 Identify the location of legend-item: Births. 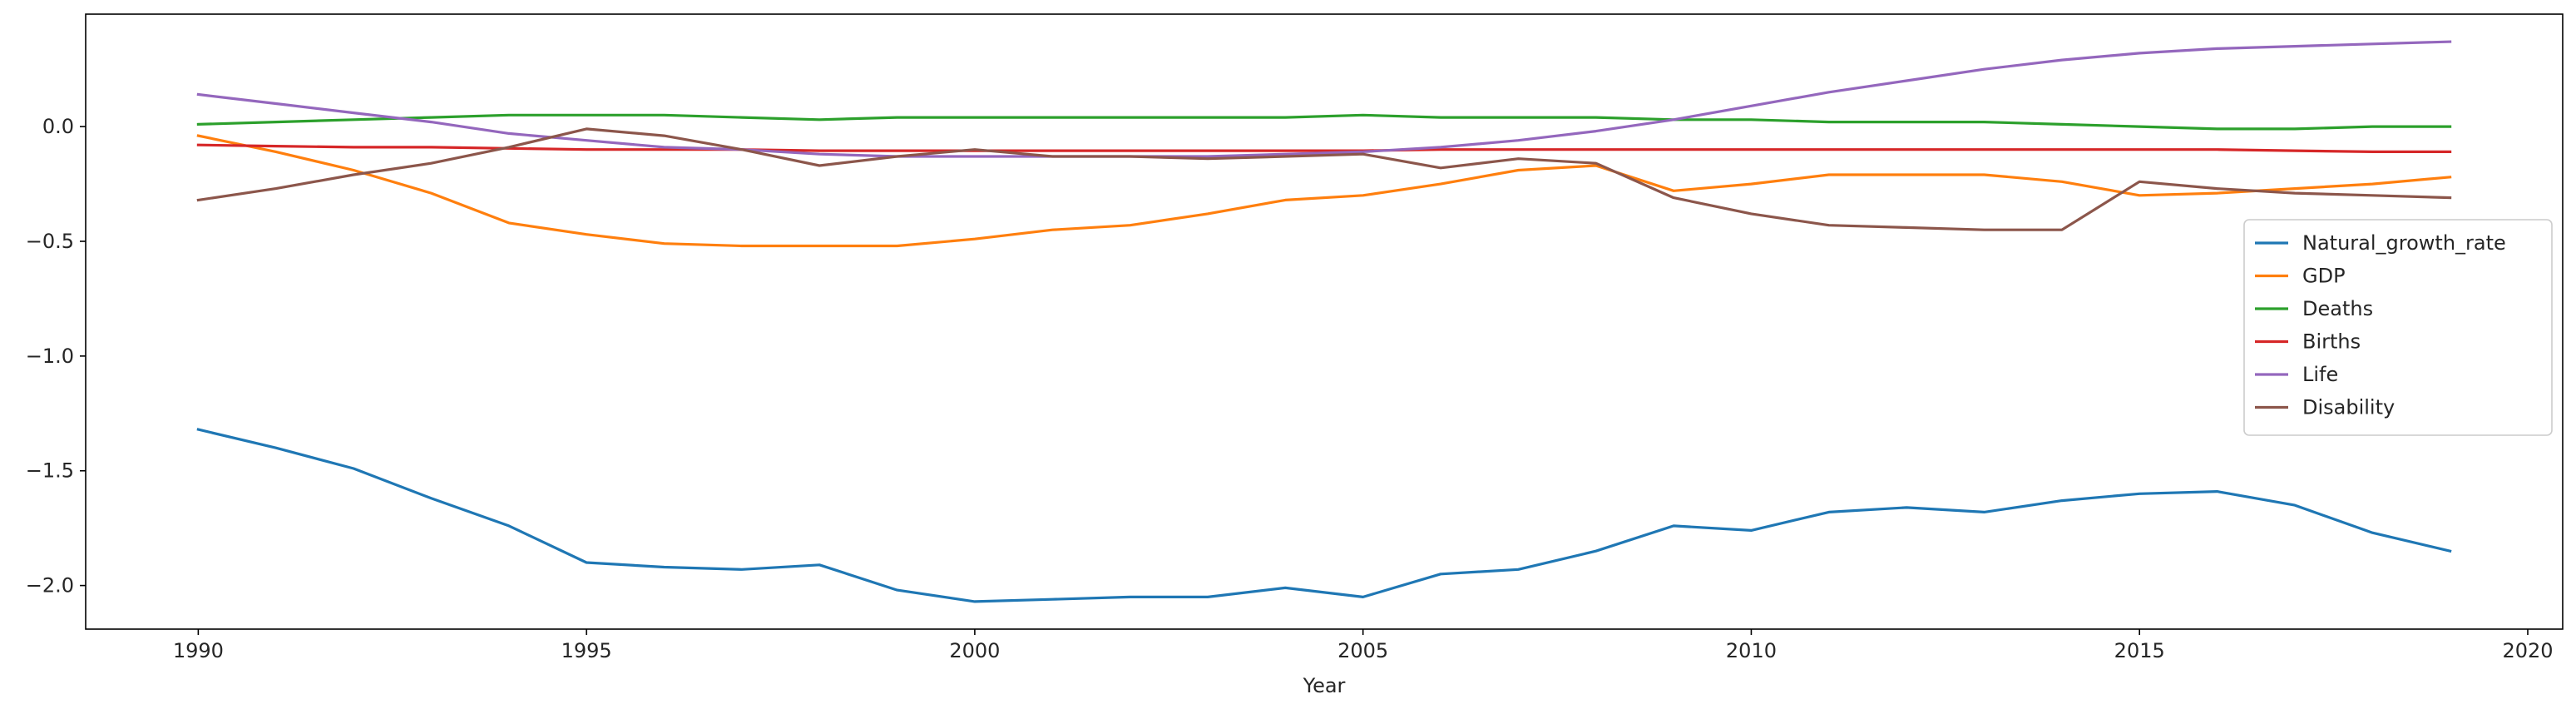
(2308, 342).